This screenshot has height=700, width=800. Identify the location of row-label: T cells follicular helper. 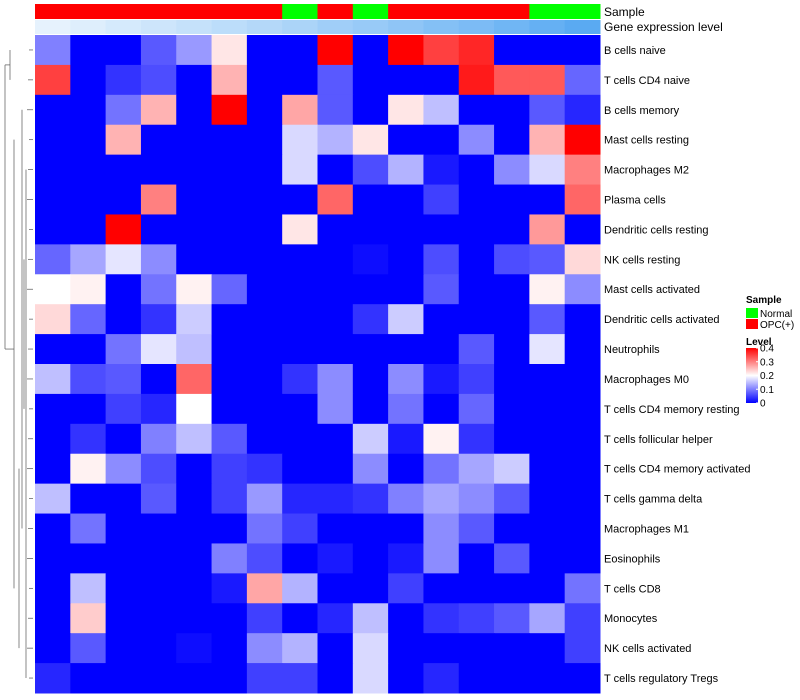
(658, 440).